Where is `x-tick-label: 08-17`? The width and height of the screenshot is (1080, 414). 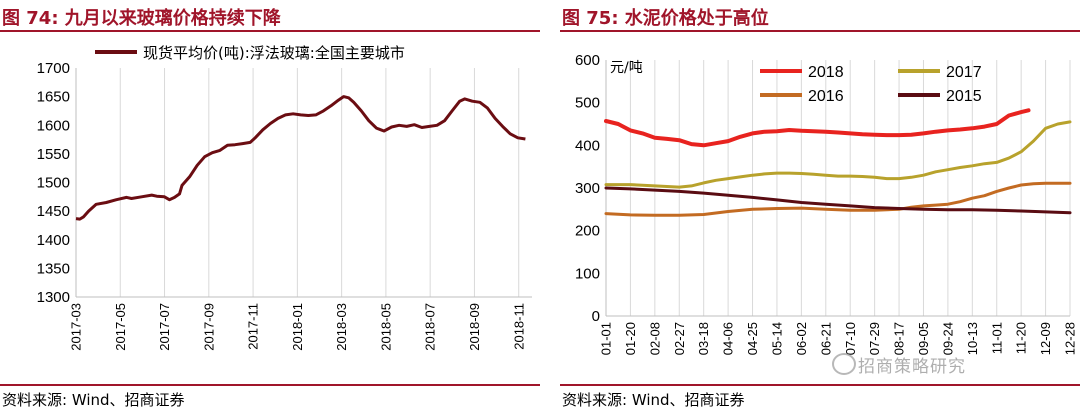
x-tick-label: 08-17 is located at coordinates (899, 338).